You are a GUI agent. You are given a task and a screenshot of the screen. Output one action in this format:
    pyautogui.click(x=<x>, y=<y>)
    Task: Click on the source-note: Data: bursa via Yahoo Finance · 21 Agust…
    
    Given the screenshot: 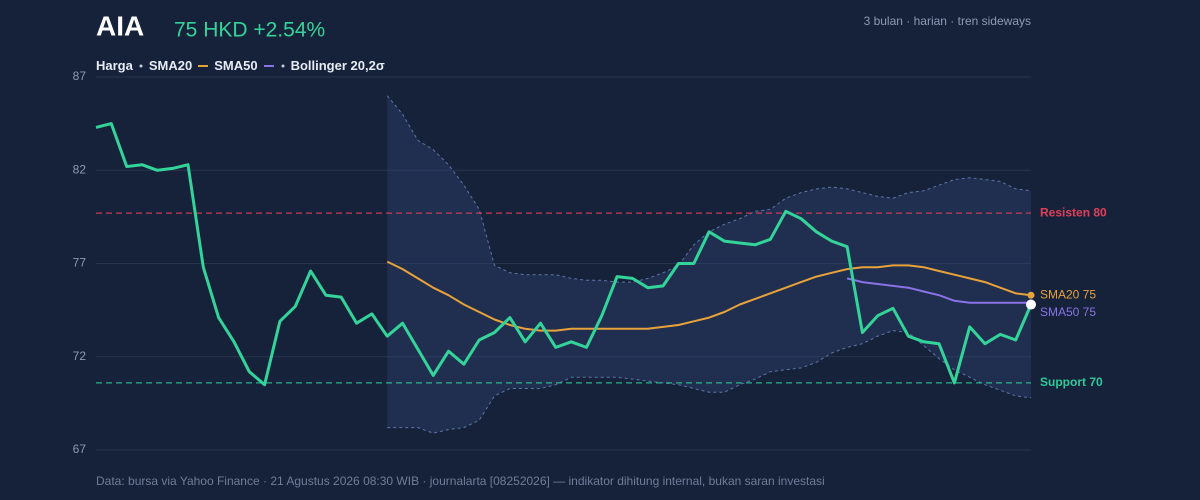 What is the action you would take?
    pyautogui.click(x=460, y=481)
    